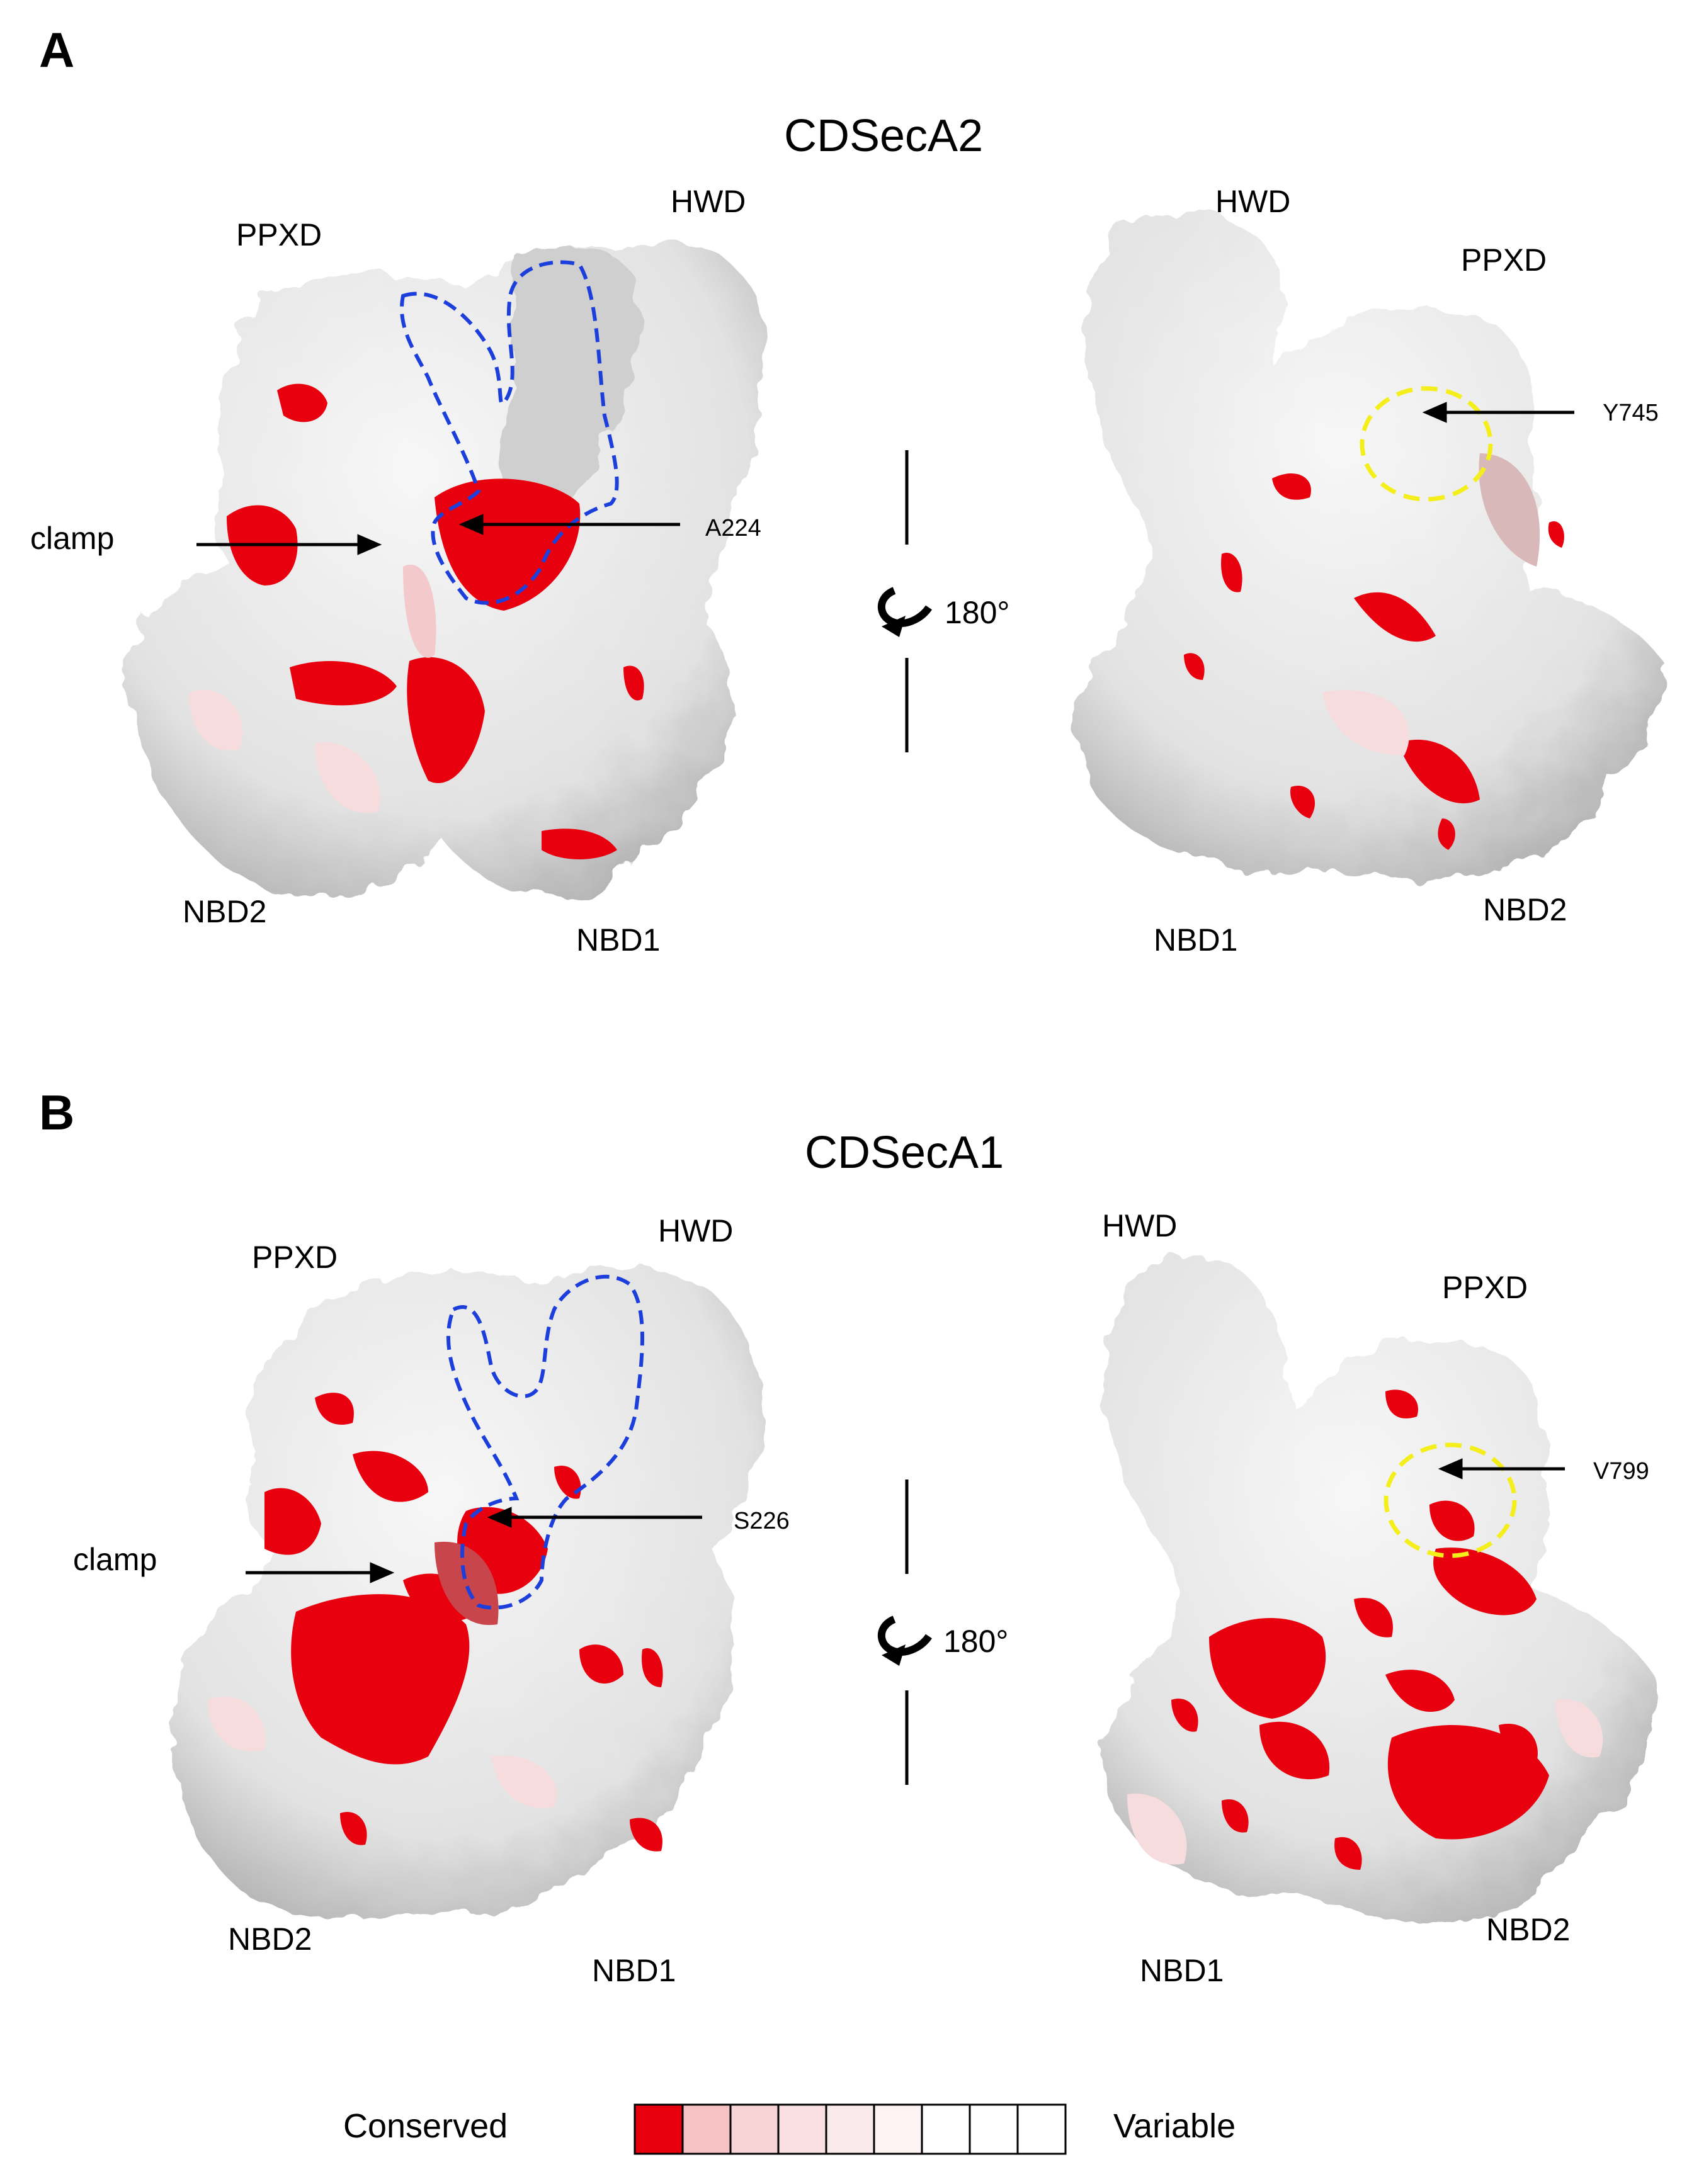  I want to click on panel-b-right-hwd-label: HWD, so click(1140, 1225).